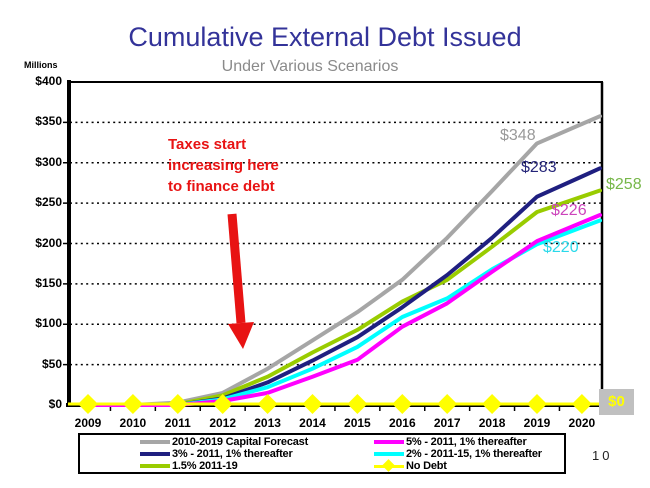  What do you see at coordinates (537, 423) in the screenshot?
I see `x-axis-label-2019: 2019` at bounding box center [537, 423].